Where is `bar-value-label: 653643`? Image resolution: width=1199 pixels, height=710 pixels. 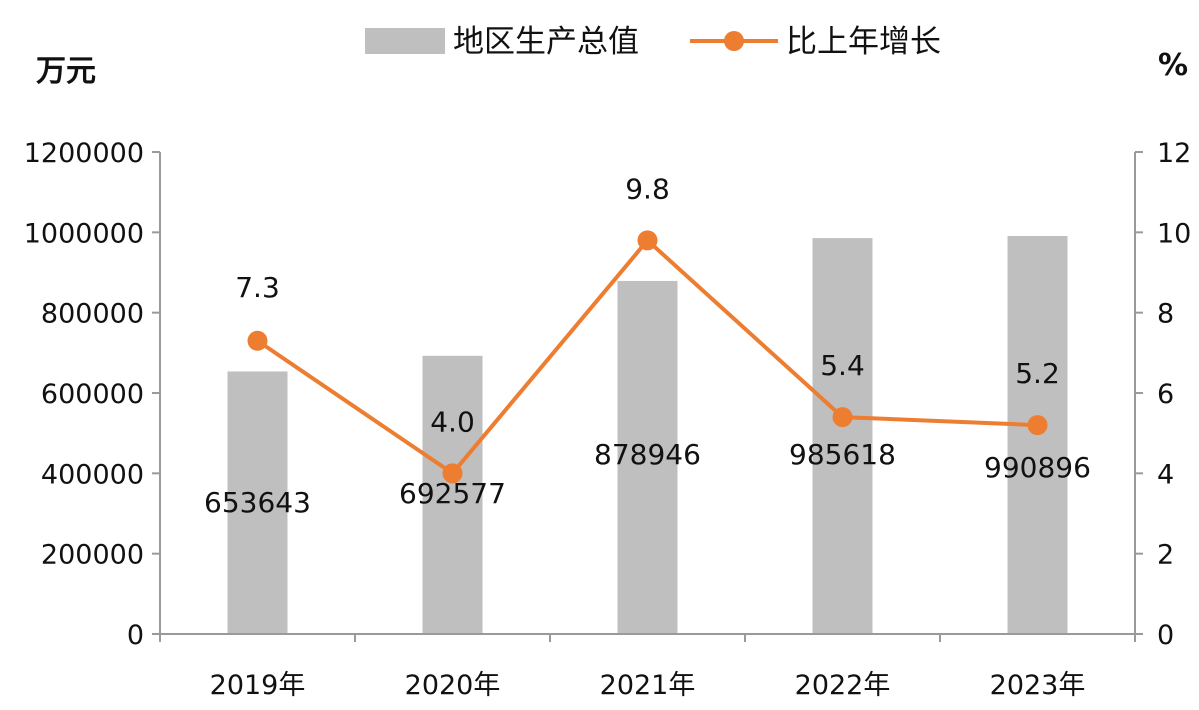 bar-value-label: 653643 is located at coordinates (257, 502).